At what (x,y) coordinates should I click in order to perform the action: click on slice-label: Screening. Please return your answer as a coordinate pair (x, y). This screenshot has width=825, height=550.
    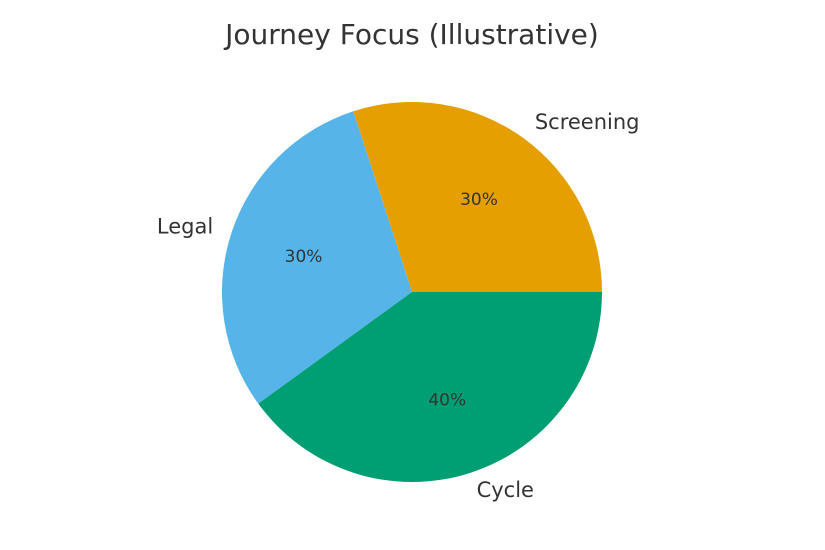
    Looking at the image, I should click on (587, 122).